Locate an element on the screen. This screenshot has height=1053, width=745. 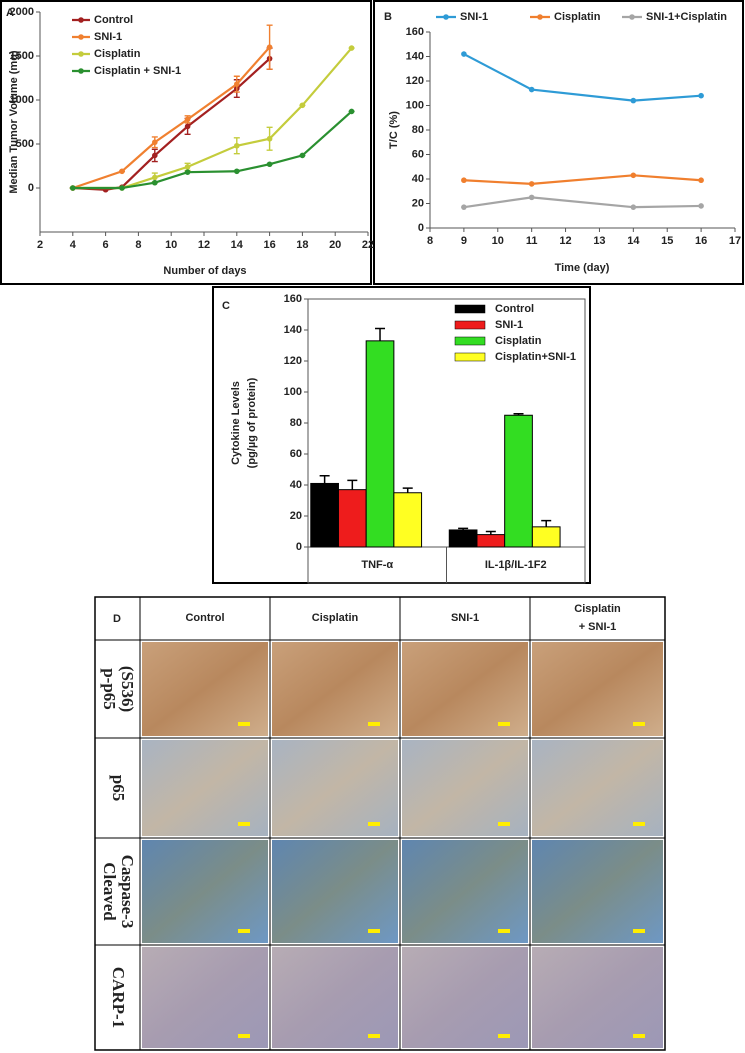
y-tick-label: 20 is located at coordinates (418, 203).